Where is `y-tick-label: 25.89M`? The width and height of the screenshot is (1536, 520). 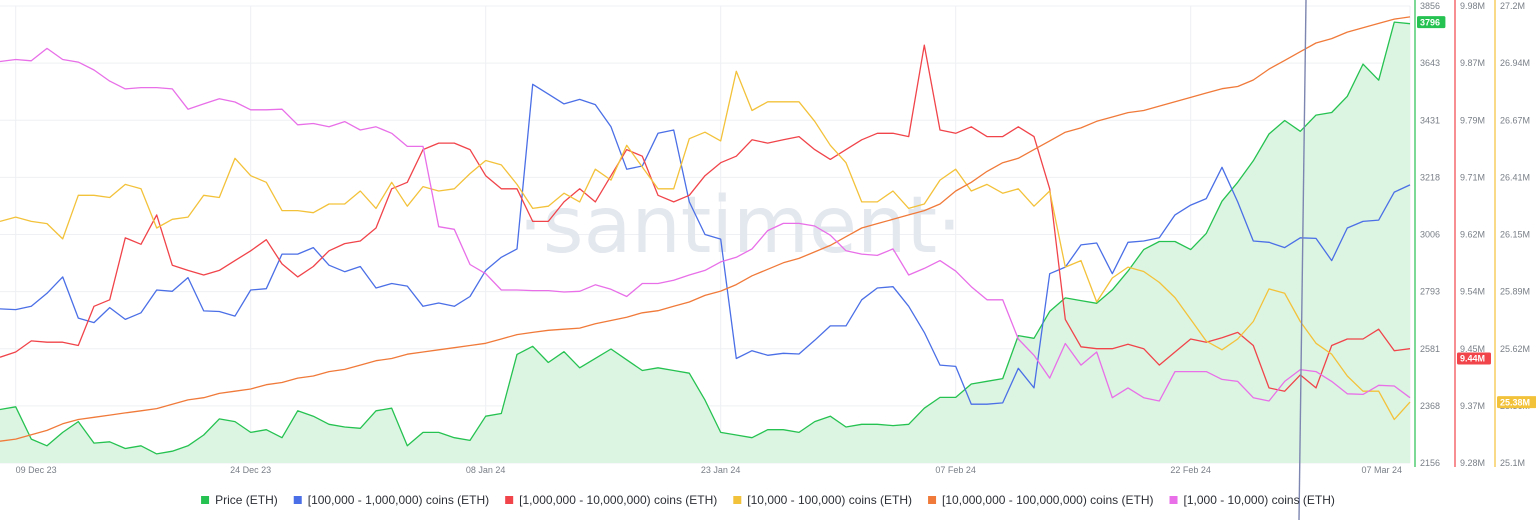
y-tick-label: 25.89M is located at coordinates (1515, 292).